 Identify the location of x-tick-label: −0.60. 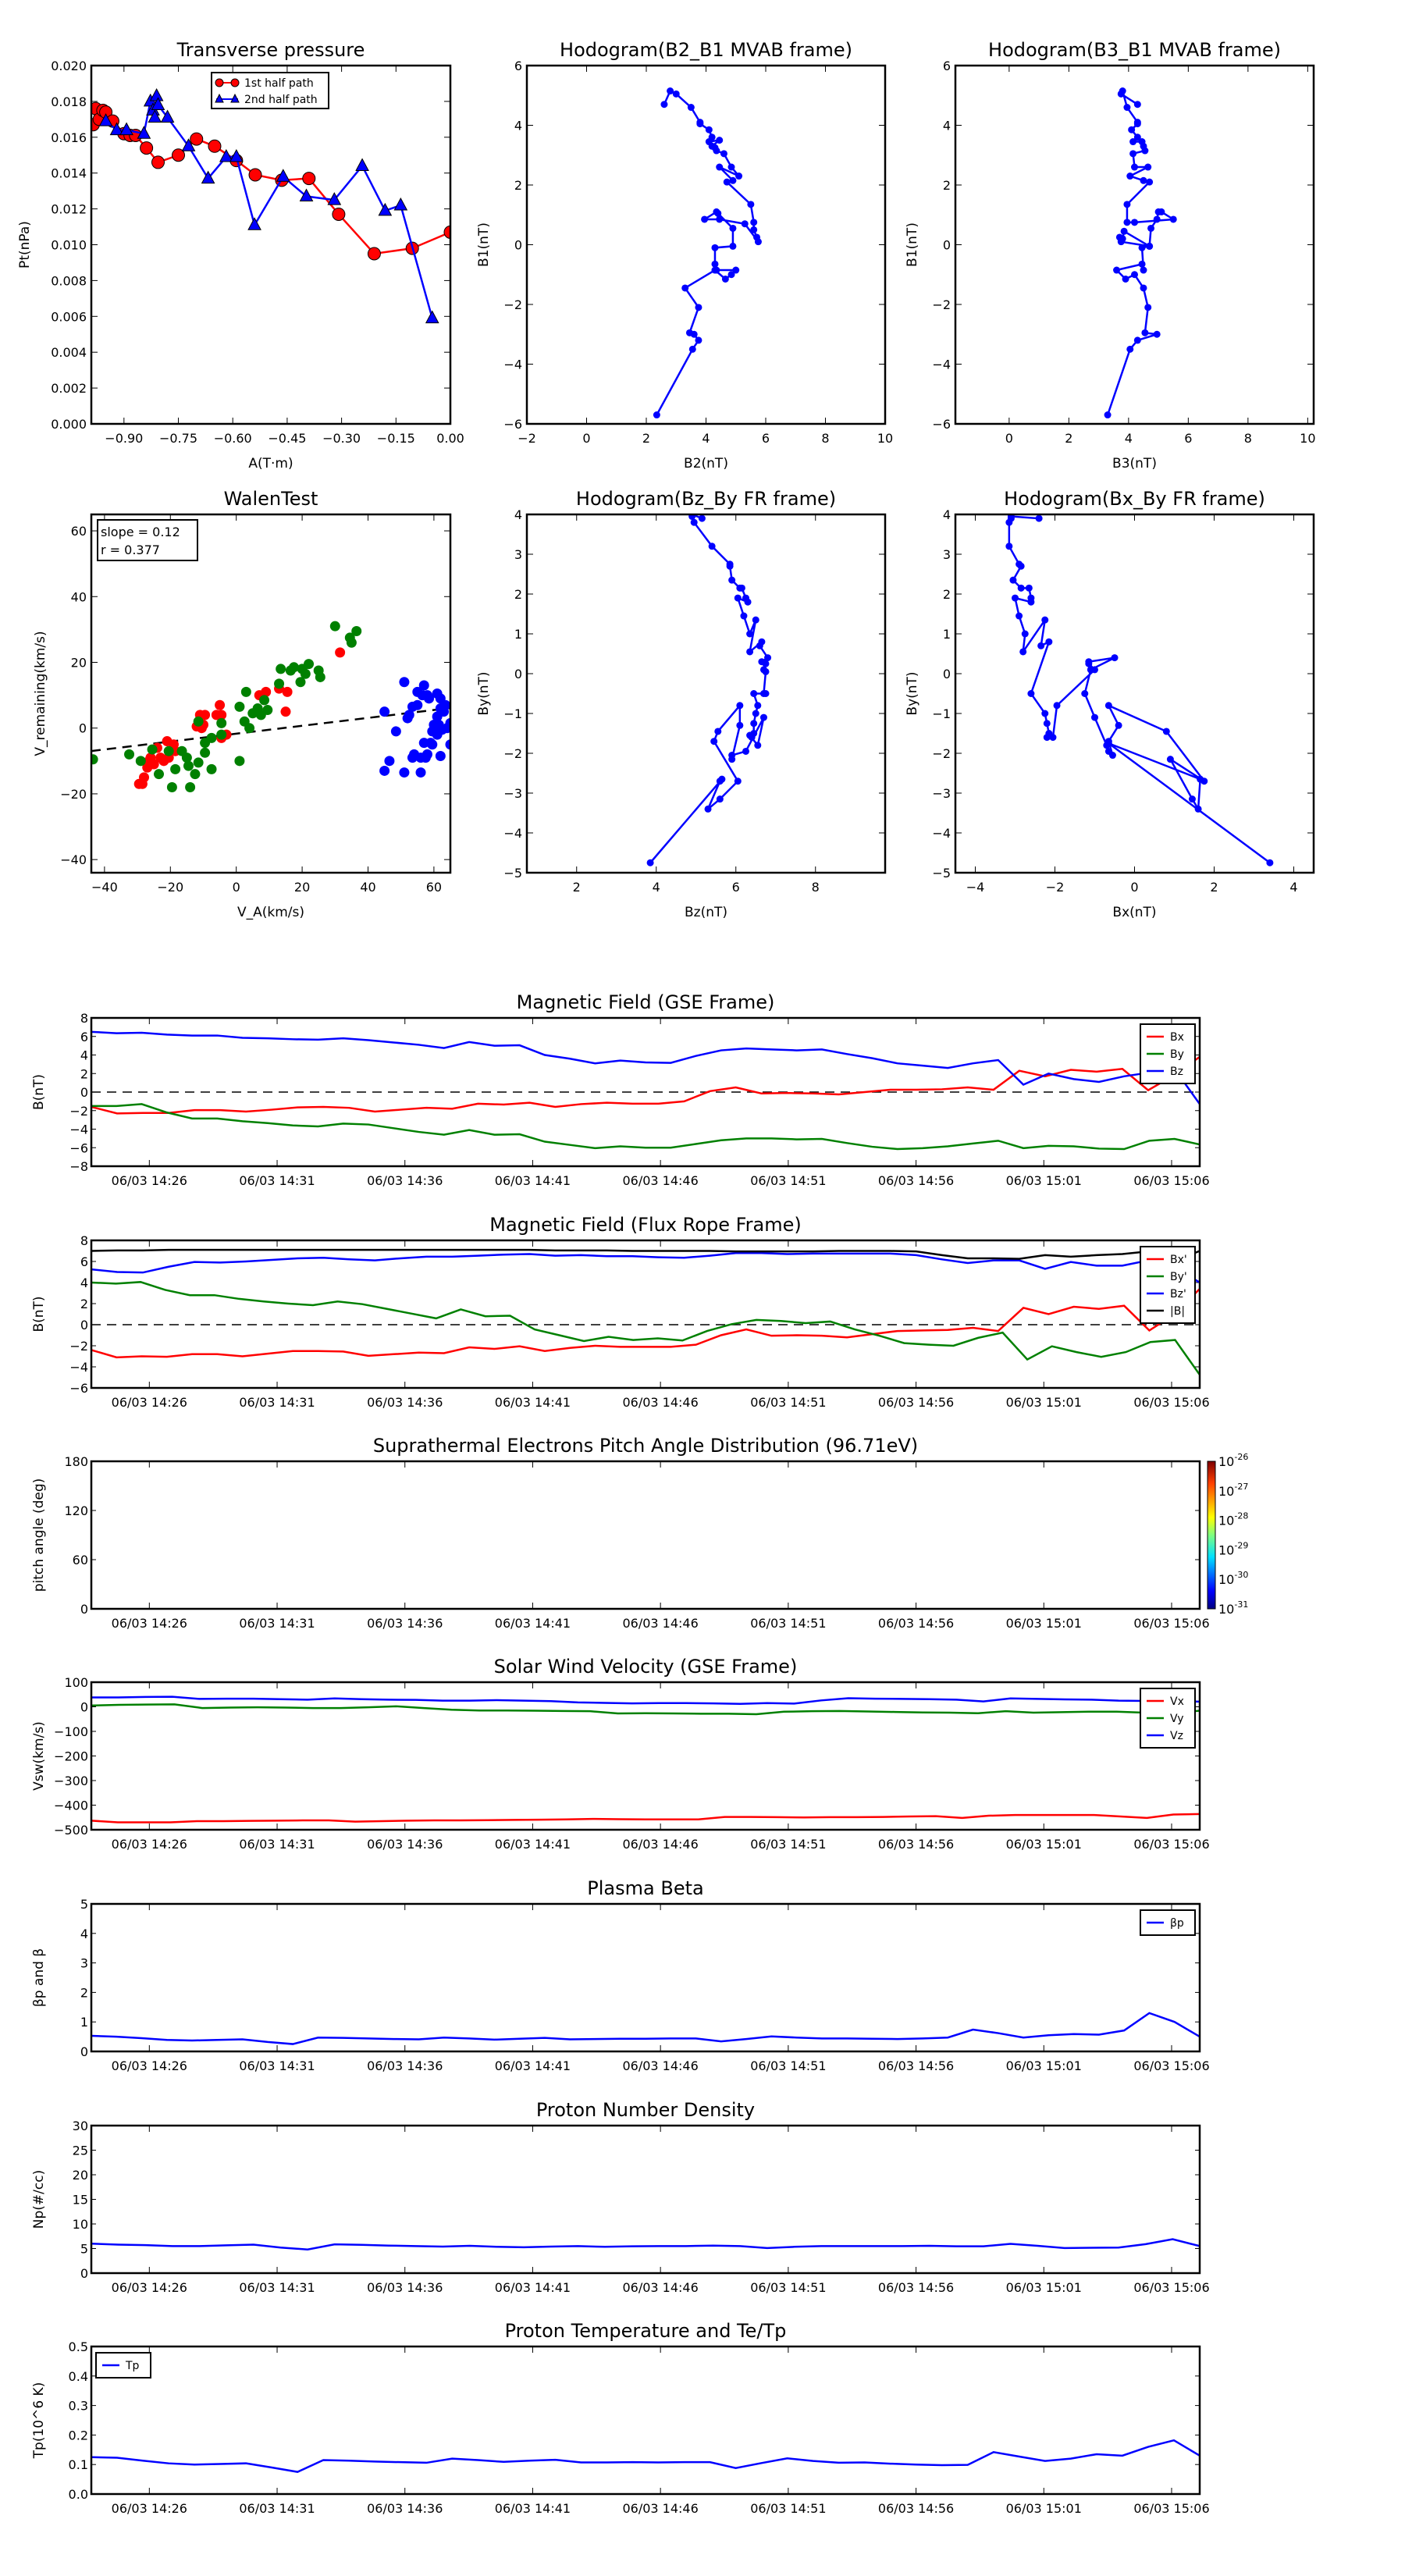
(233, 439).